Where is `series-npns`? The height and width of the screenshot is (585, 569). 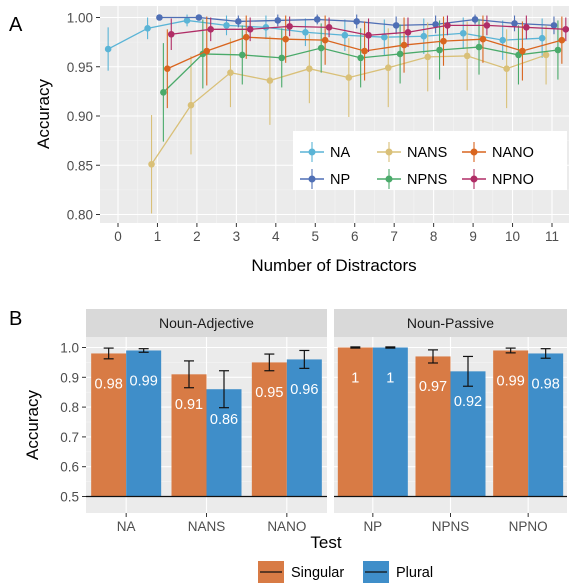
series-npns is located at coordinates (361, 80).